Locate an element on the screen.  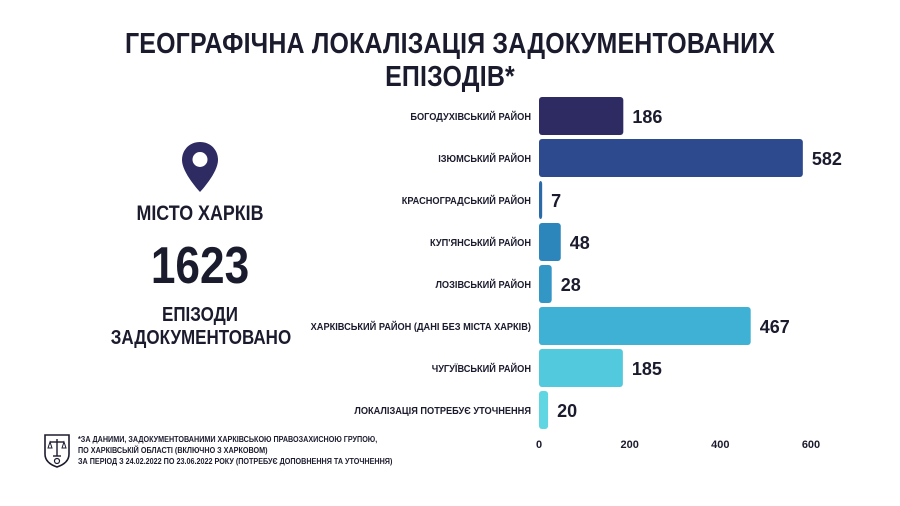
episode-caption-line-1: ЕПІЗОДИ is located at coordinates (200, 315).